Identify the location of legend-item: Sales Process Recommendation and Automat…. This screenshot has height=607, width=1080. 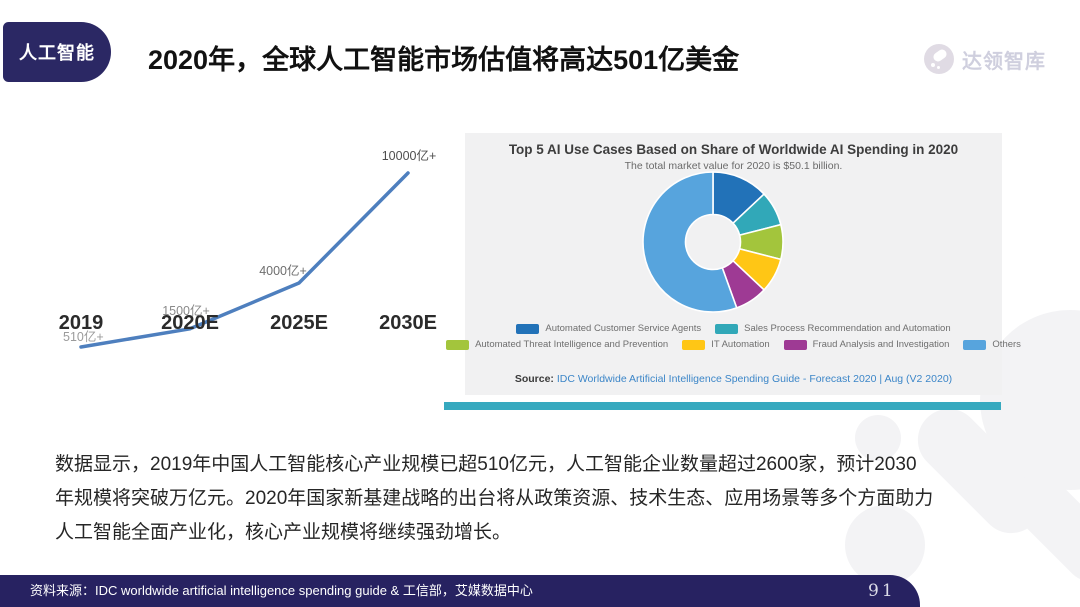
(833, 328).